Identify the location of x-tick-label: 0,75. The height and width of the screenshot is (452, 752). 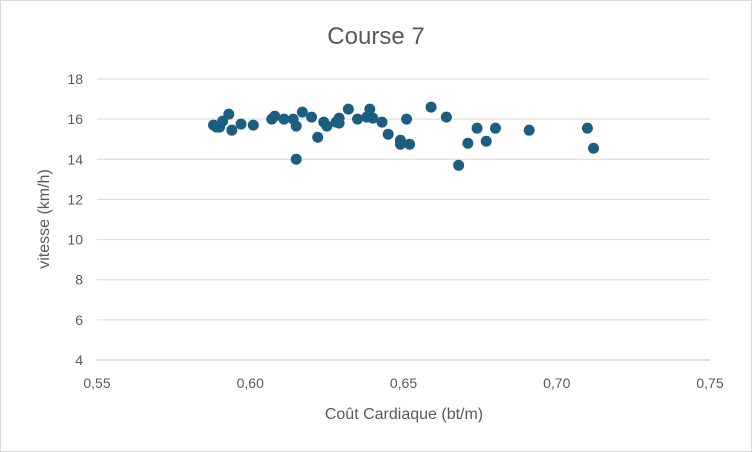
(709, 383).